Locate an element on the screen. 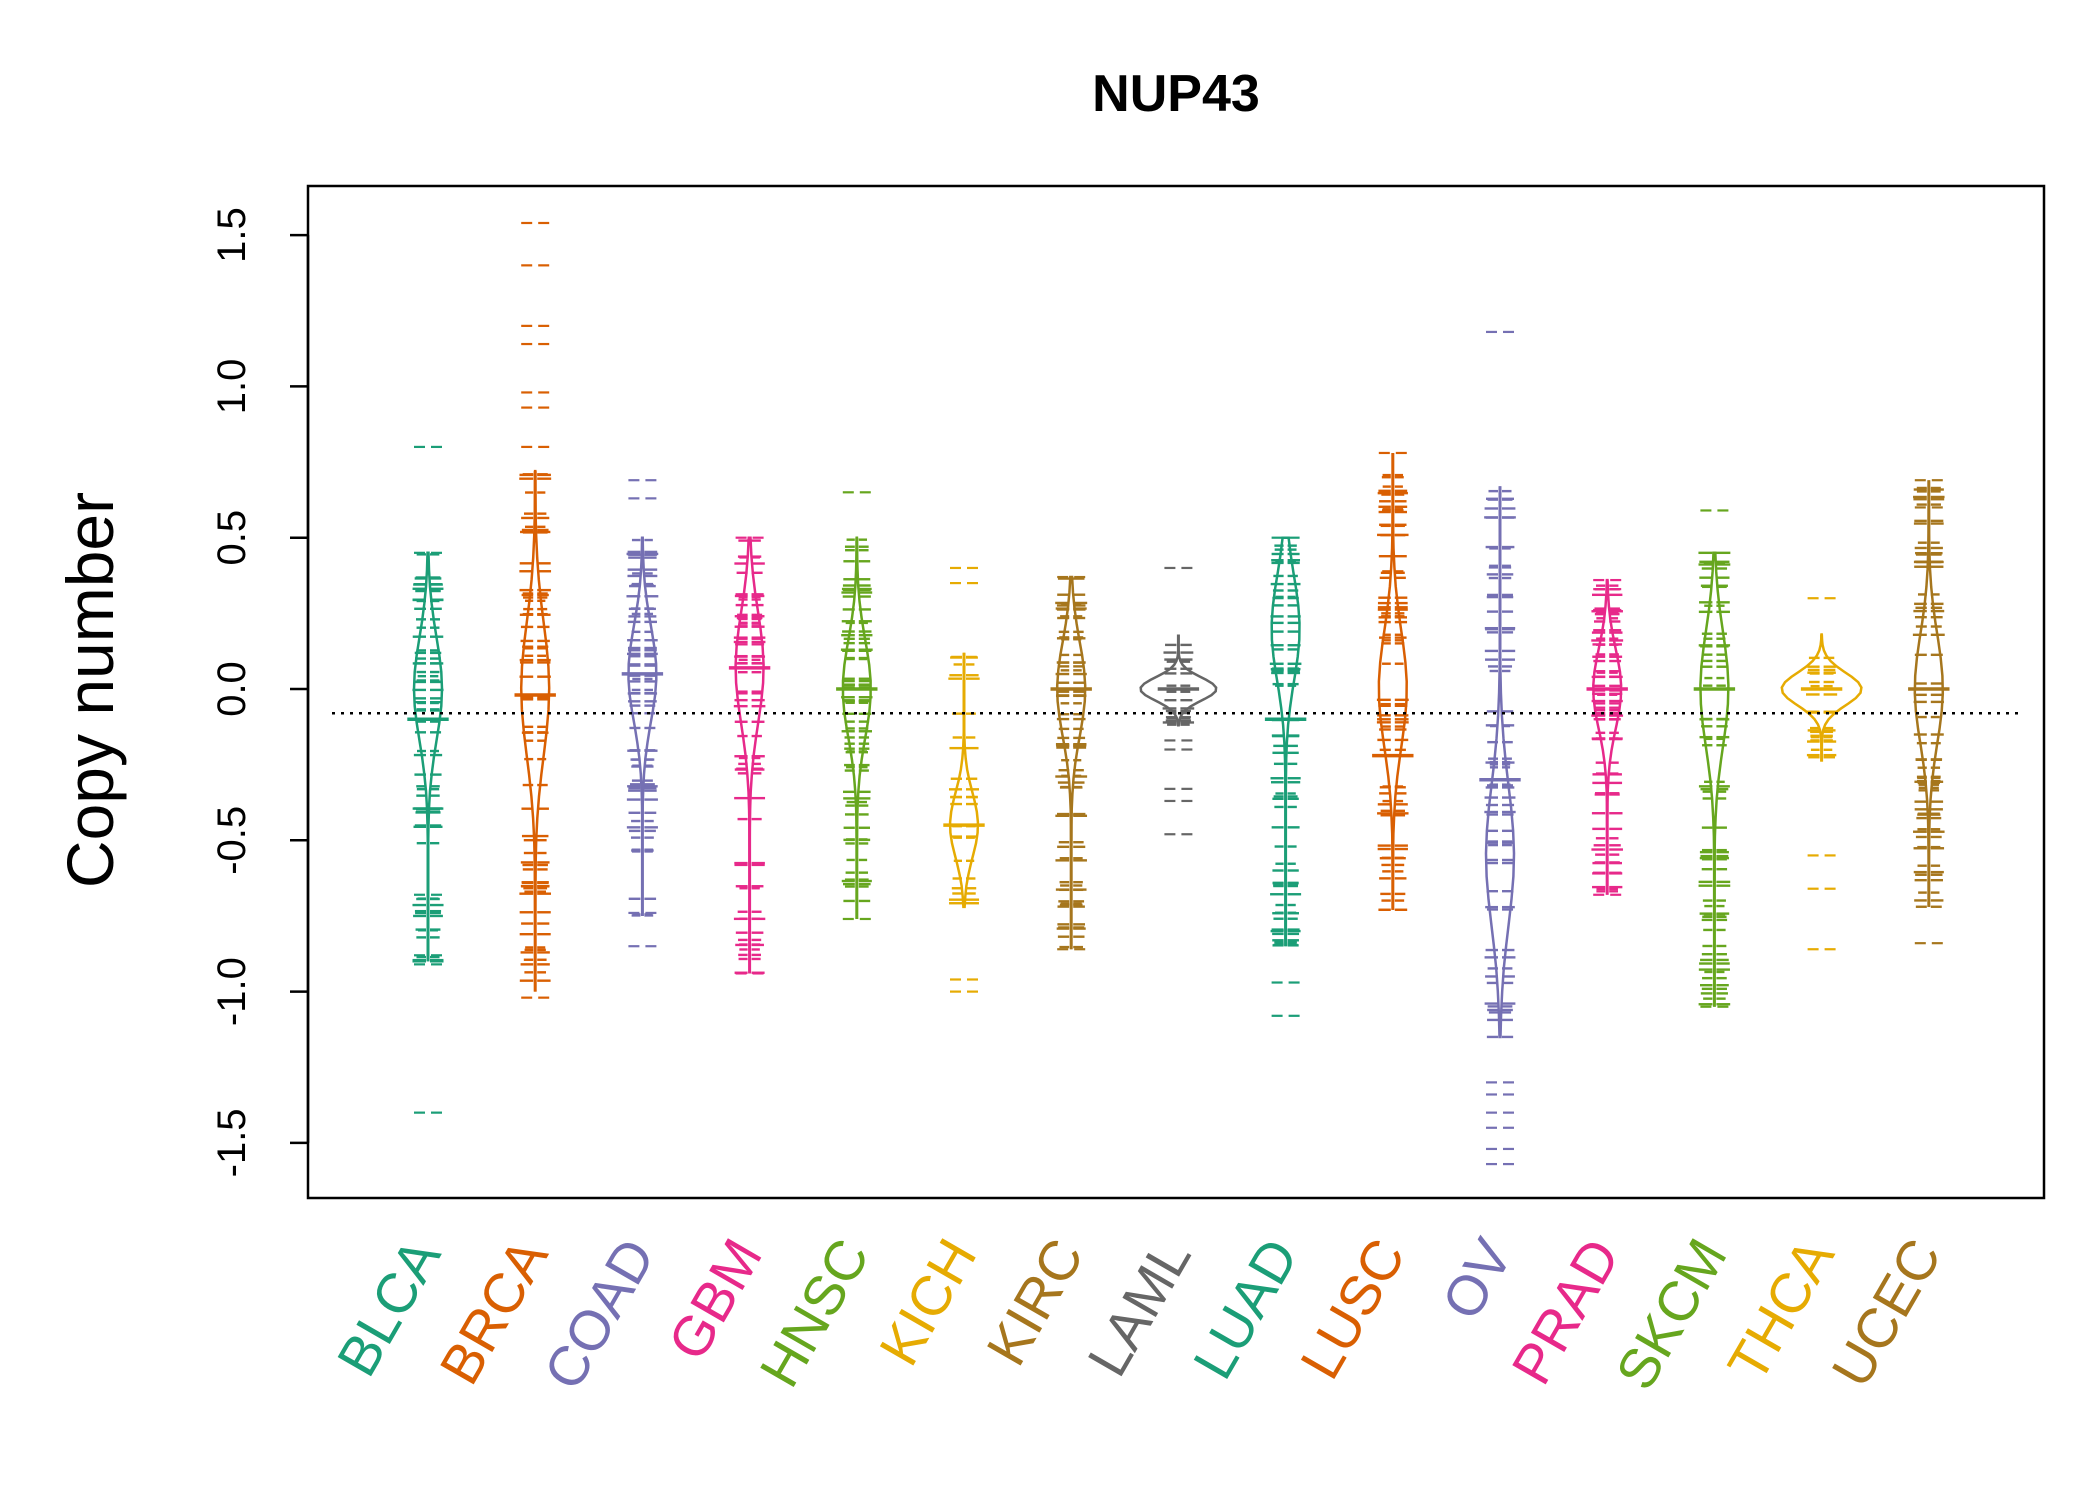 This screenshot has height=1500, width=2100. bean-kich is located at coordinates (964, 779).